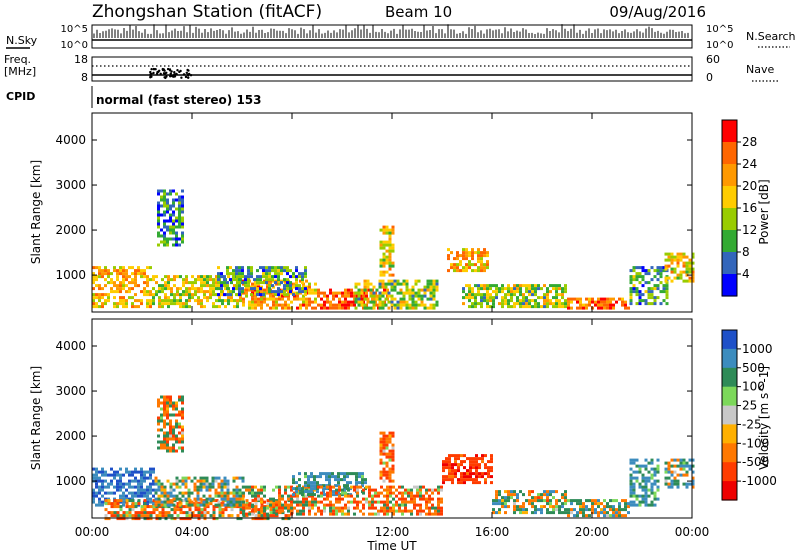 Image resolution: width=800 pixels, height=554 pixels. What do you see at coordinates (74, 45) in the screenshot?
I see `nsky-tick-low: 10^0` at bounding box center [74, 45].